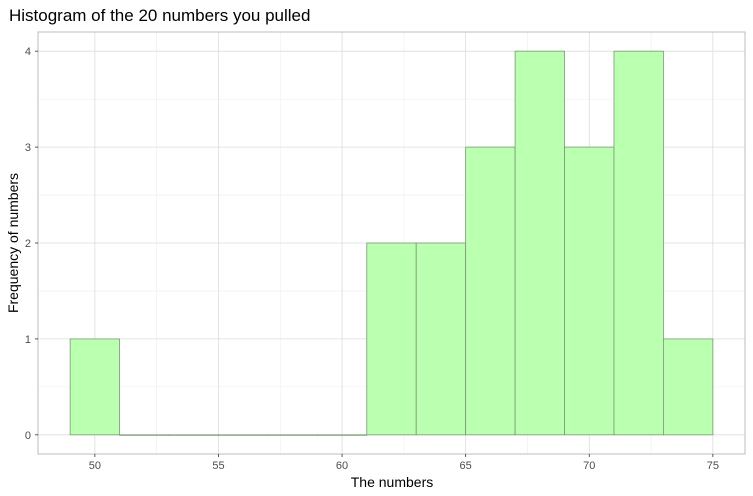 This screenshot has height=496, width=753. I want to click on y-axis-label: Frequency of numbers, so click(13, 243).